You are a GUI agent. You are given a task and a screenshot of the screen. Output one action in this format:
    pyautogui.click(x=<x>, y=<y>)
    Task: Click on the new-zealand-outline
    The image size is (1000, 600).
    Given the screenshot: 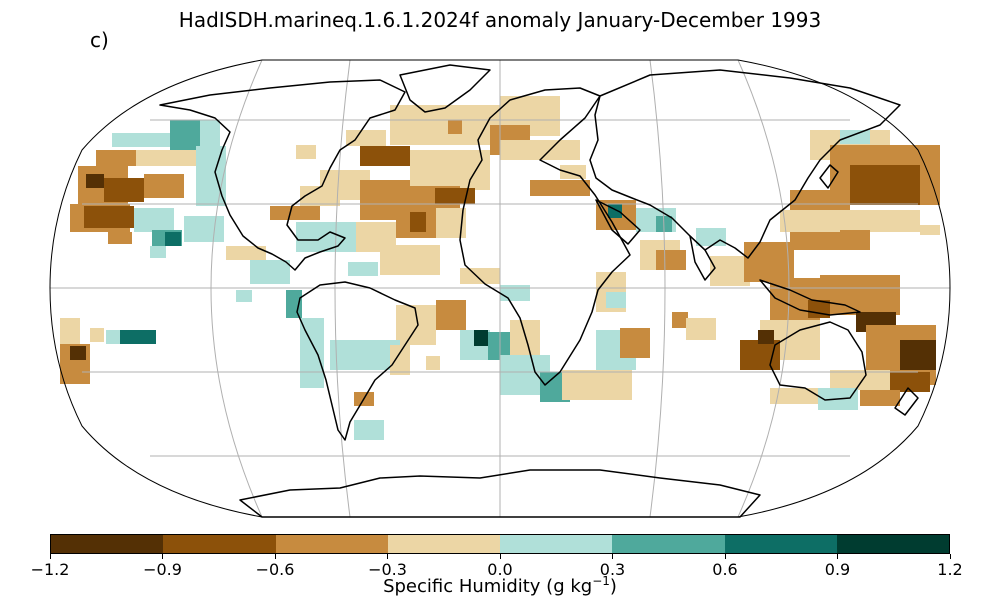 What is the action you would take?
    pyautogui.click(x=906, y=401)
    